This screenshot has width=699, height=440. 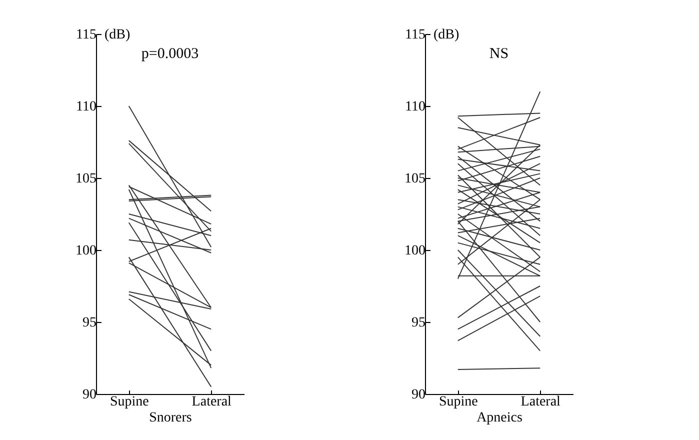 What do you see at coordinates (499, 54) in the screenshot?
I see `annotation: NS` at bounding box center [499, 54].